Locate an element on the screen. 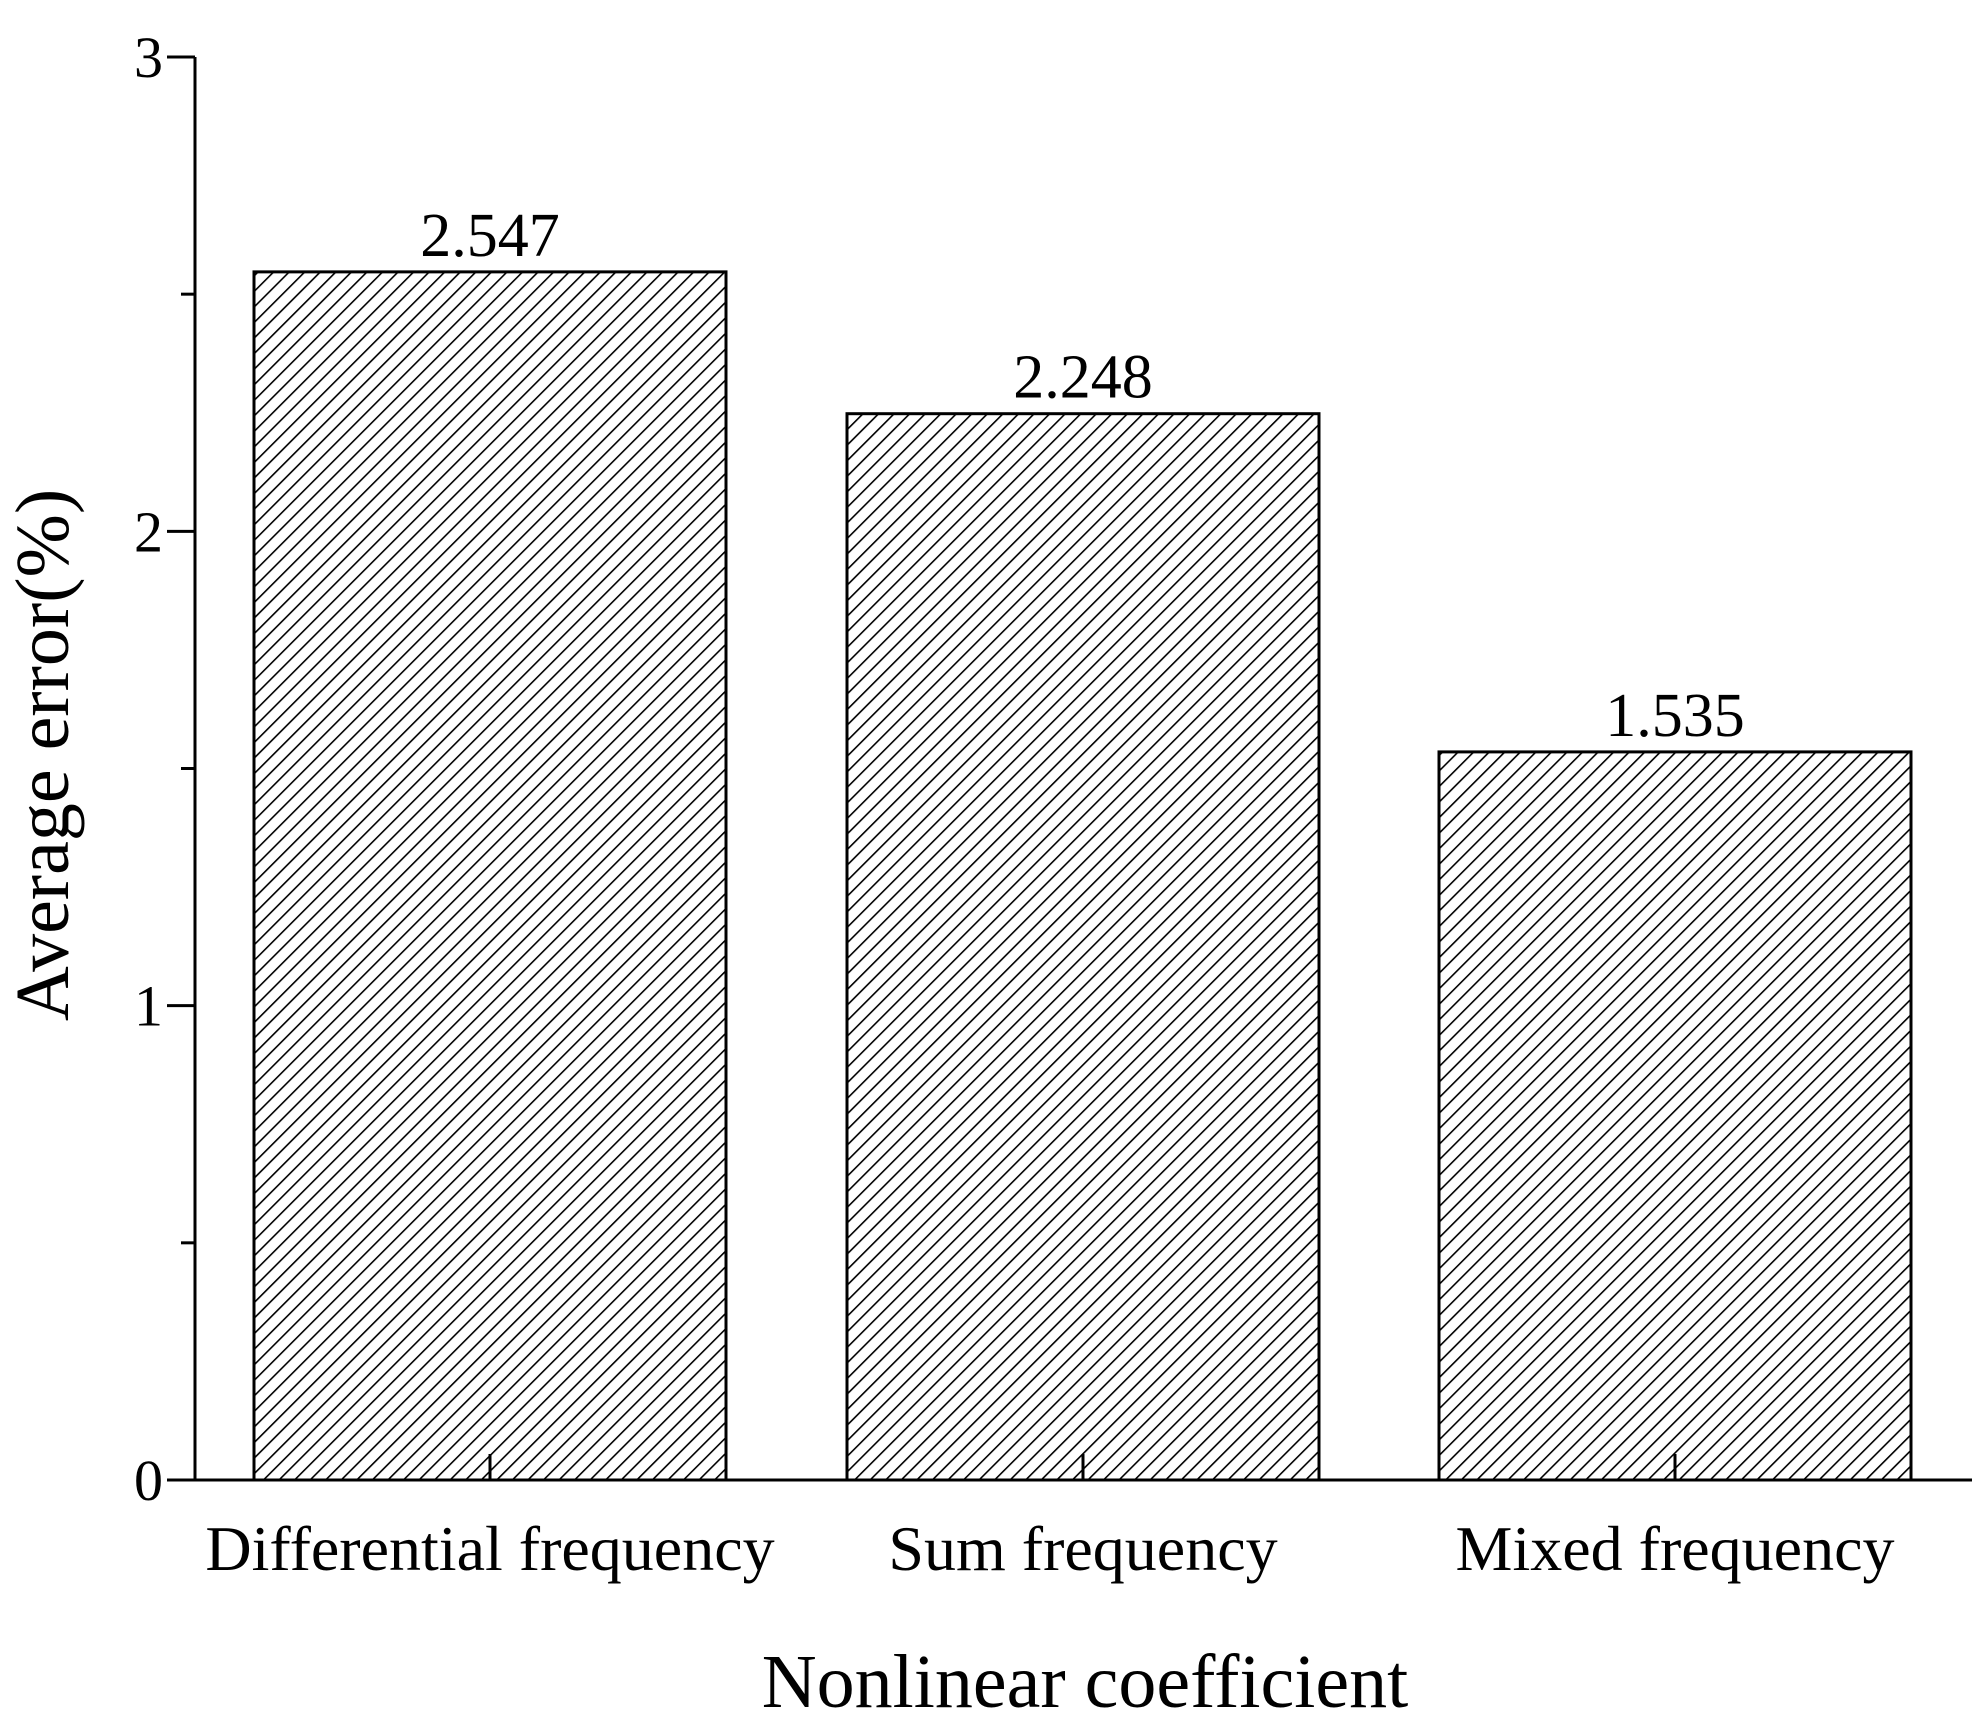  x-category-label: Sum frequency is located at coordinates (1082, 1548).